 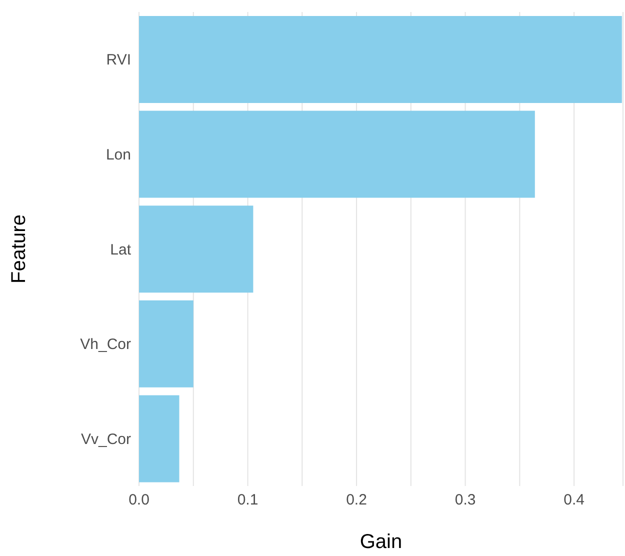 What do you see at coordinates (356, 500) in the screenshot?
I see `x-tick-label: 0.2` at bounding box center [356, 500].